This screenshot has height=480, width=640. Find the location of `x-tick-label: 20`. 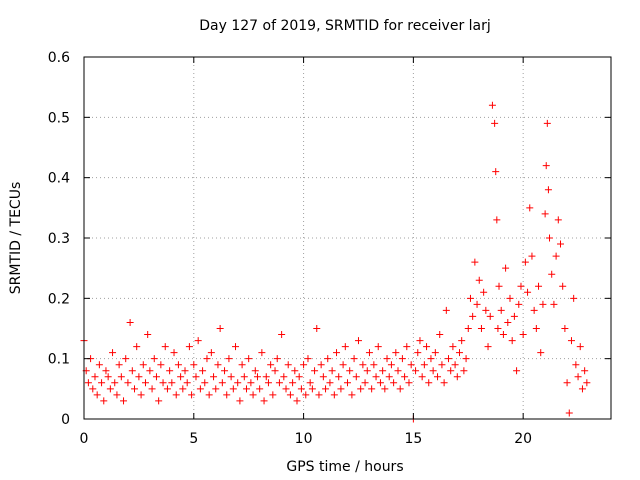

x-tick-label: 20 is located at coordinates (523, 439).